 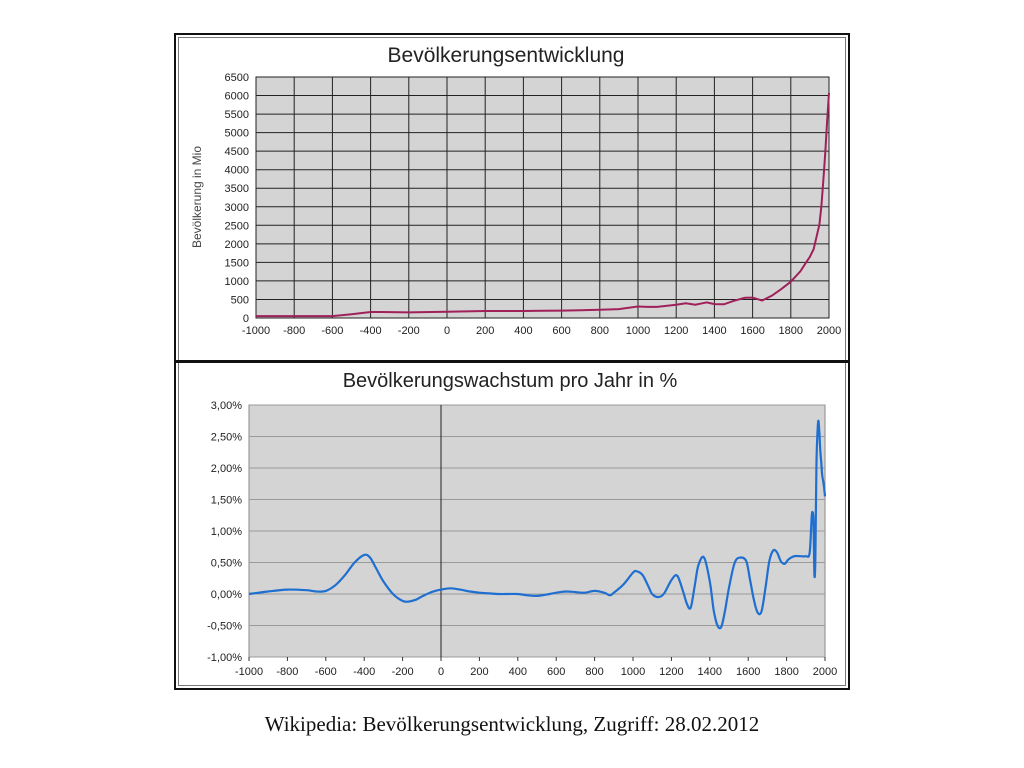 What do you see at coordinates (237, 97) in the screenshot?
I see `y-tick-label: 6000` at bounding box center [237, 97].